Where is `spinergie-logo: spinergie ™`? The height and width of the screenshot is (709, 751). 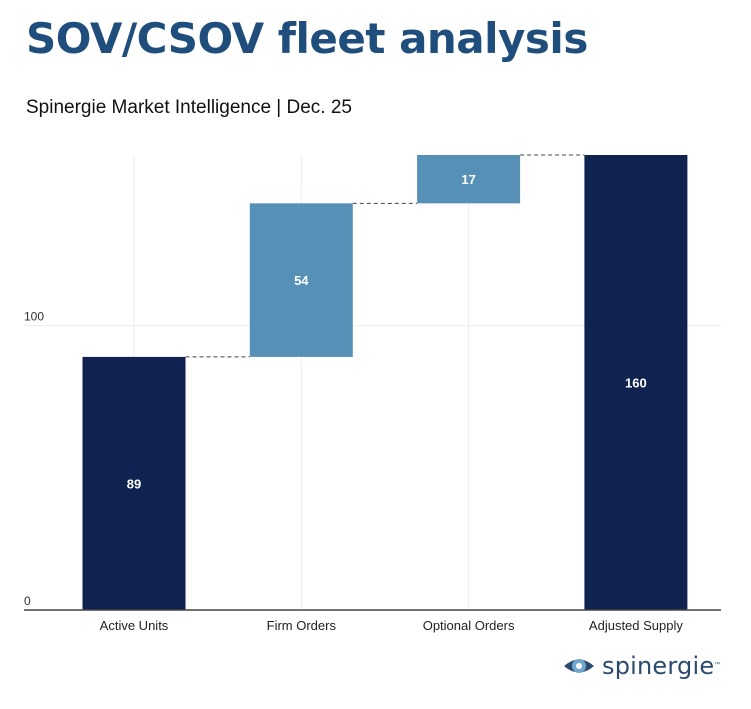
spinergie-logo: spinergie ™ is located at coordinates (641, 666).